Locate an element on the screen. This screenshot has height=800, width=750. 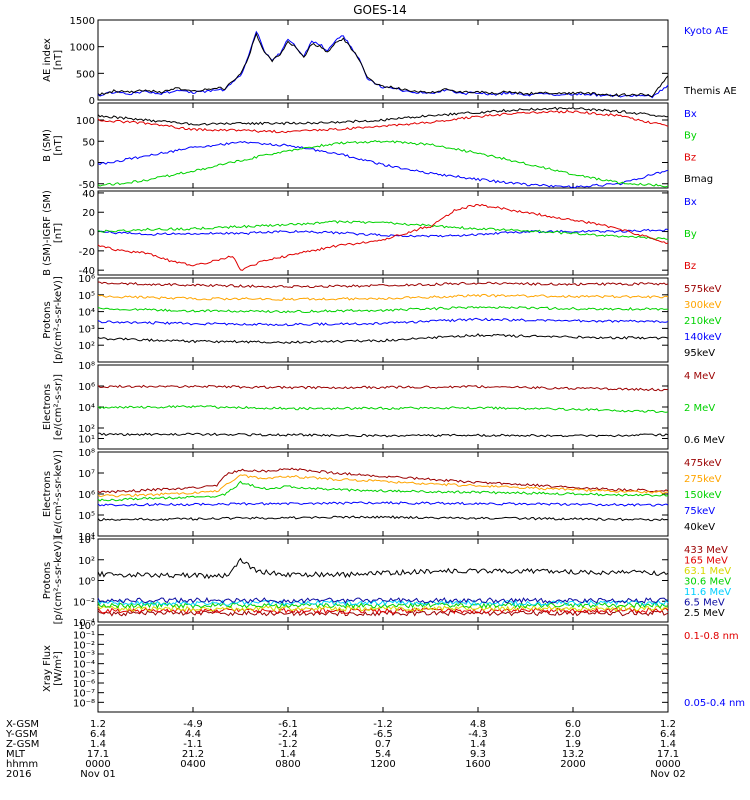
legend-entry: 6.5 MeV is located at coordinates (704, 603).